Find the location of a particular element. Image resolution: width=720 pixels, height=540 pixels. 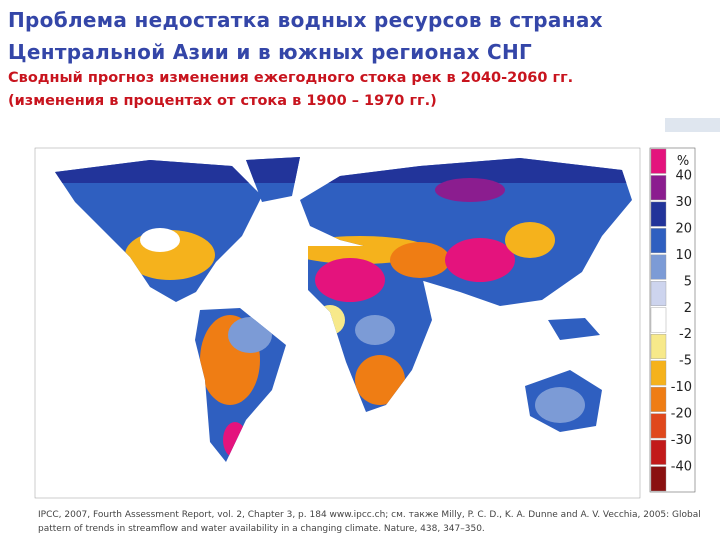

legend-tick-label: -5 is located at coordinates (685, 361).